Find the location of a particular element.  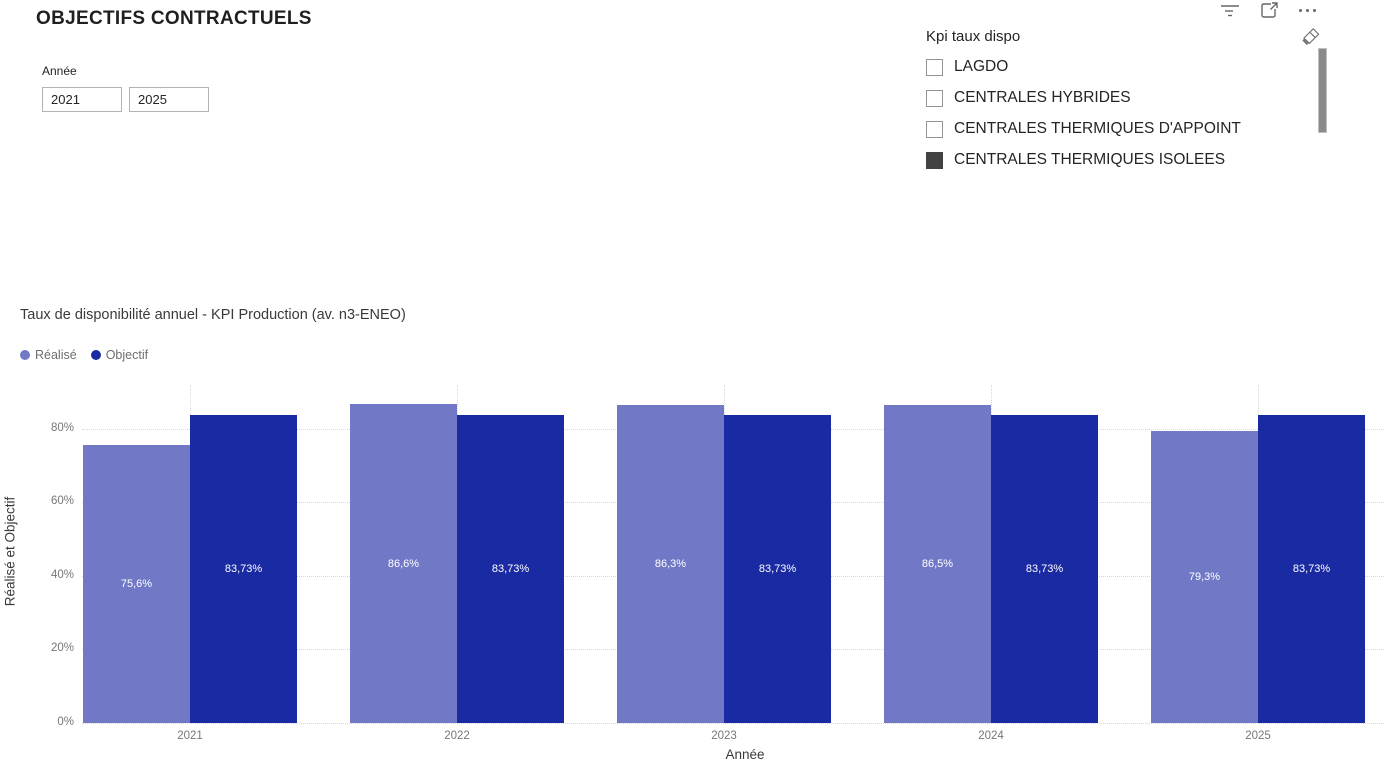

bar-objectif-2023: 83,73% is located at coordinates (777, 568).